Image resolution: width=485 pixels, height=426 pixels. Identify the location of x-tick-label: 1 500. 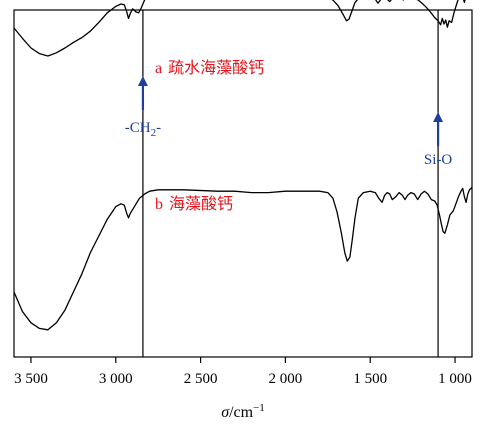
(370, 379).